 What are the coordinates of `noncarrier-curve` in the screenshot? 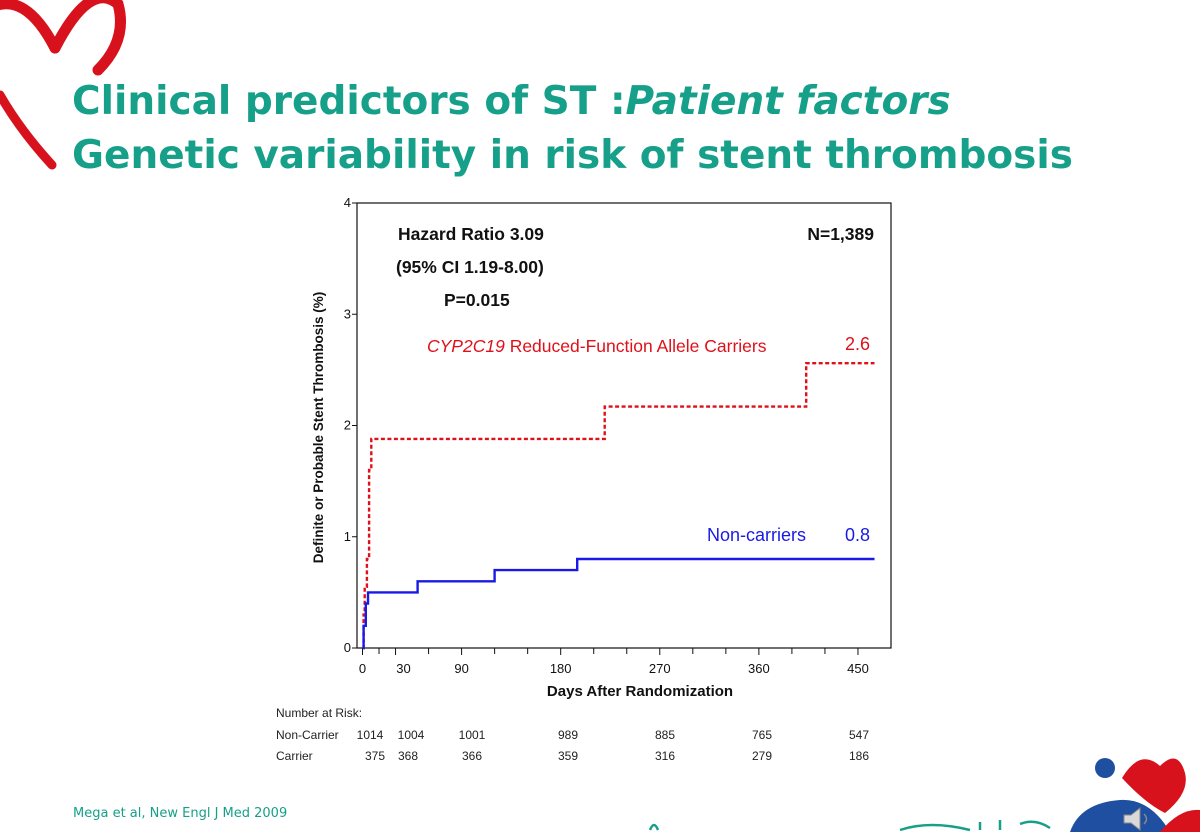 It's located at (618, 603).